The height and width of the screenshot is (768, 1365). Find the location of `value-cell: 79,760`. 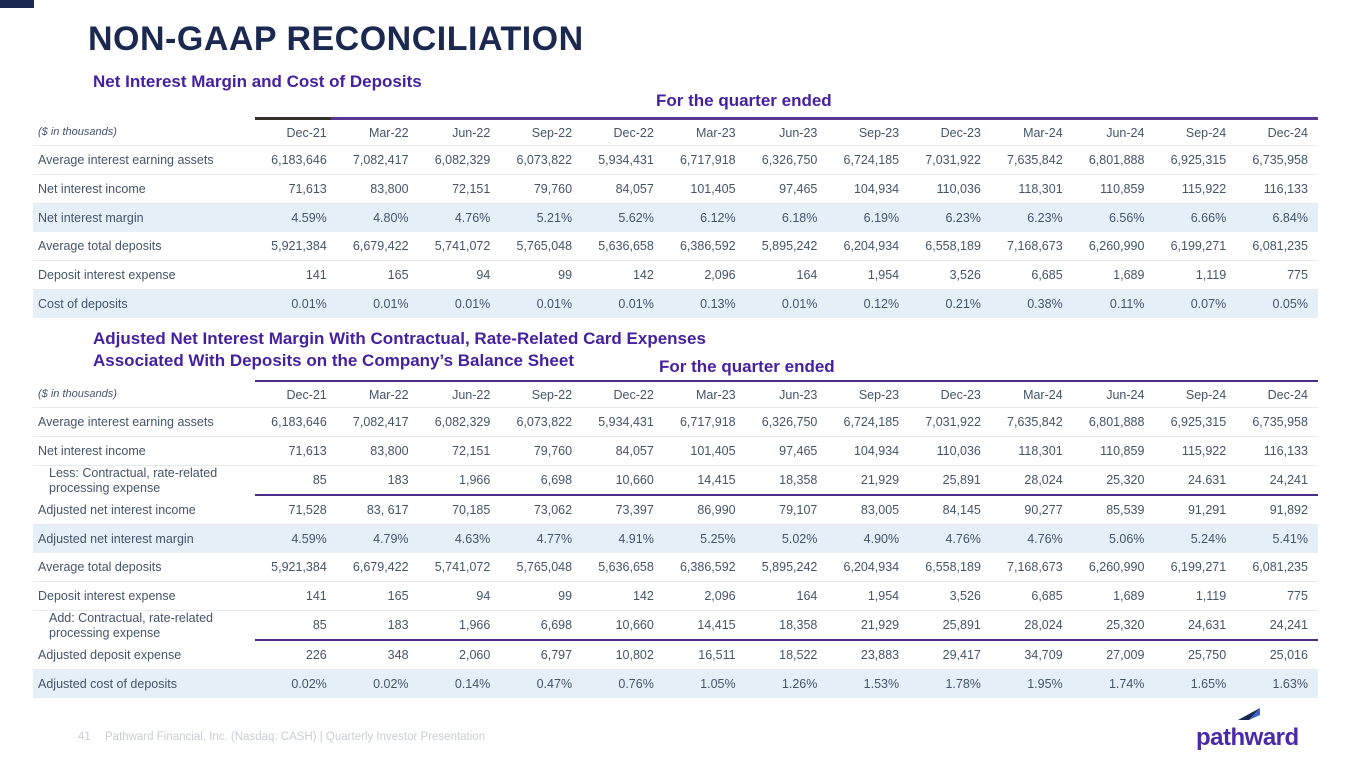

value-cell: 79,760 is located at coordinates (553, 451).